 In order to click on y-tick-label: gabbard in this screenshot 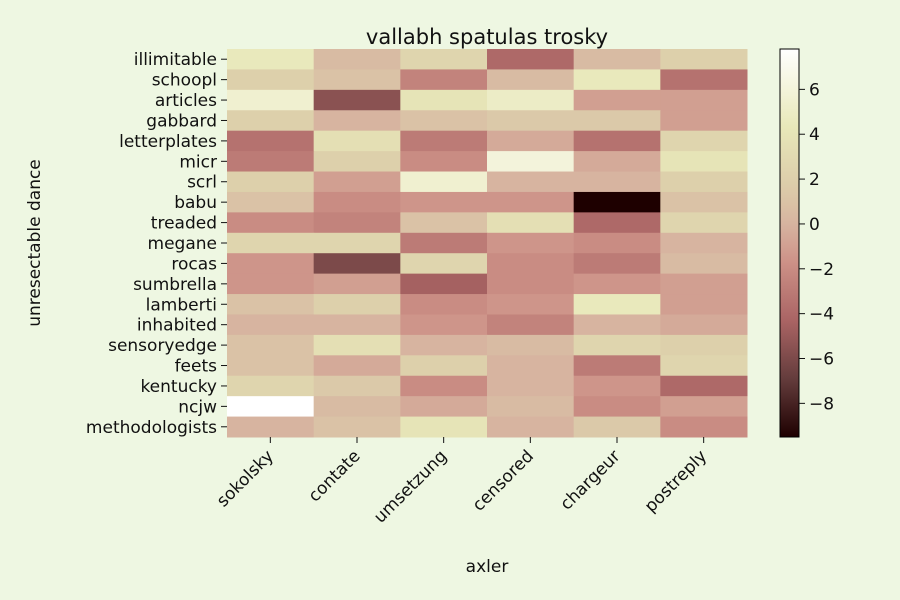, I will do `click(181, 121)`.